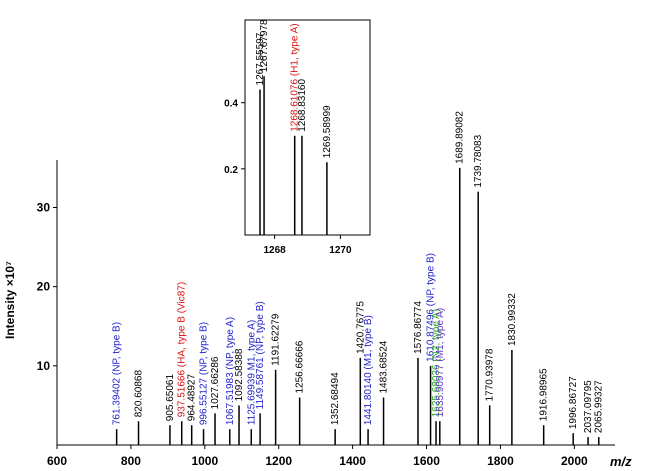 The width and height of the screenshot is (650, 471). What do you see at coordinates (327, 131) in the screenshot?
I see `peak-label: 1269.58999` at bounding box center [327, 131].